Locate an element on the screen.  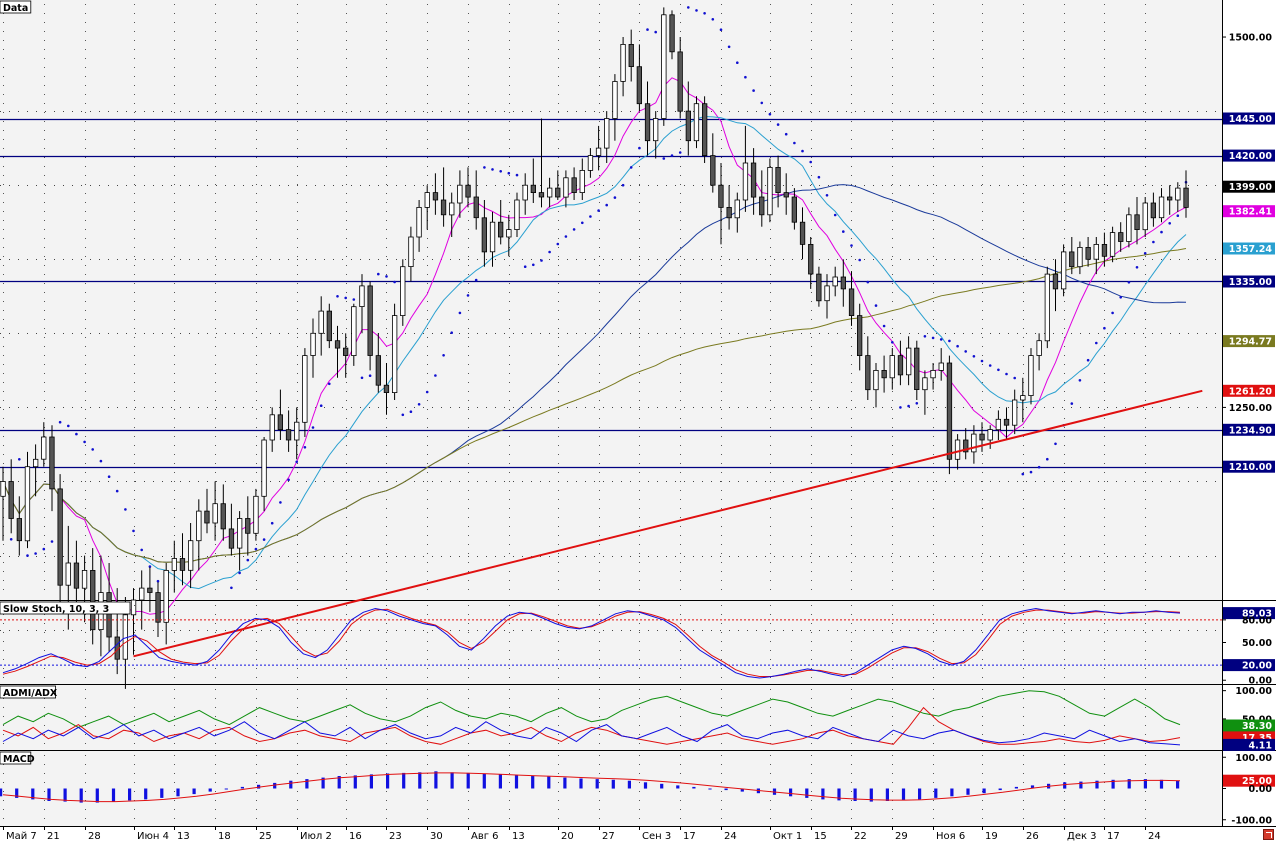
axis-label: -100.00 is located at coordinates (1251, 820).